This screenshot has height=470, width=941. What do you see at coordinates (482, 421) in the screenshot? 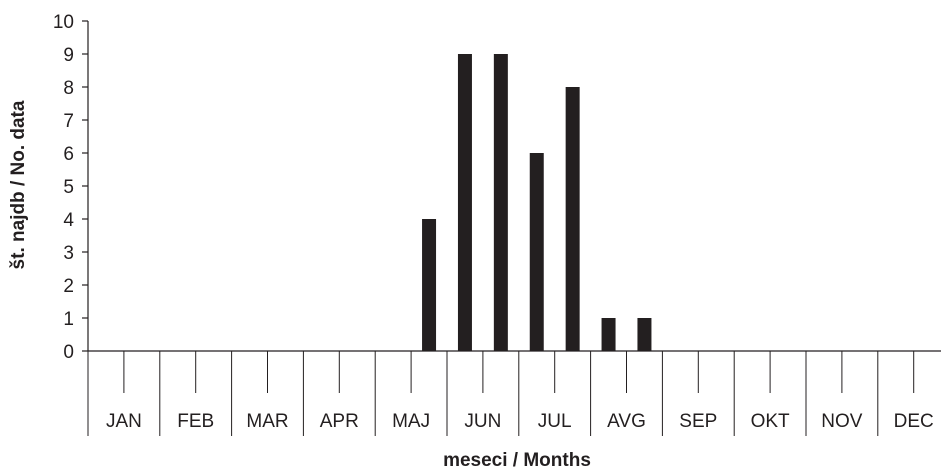
I see `x-tick-label: JUN` at bounding box center [482, 421].